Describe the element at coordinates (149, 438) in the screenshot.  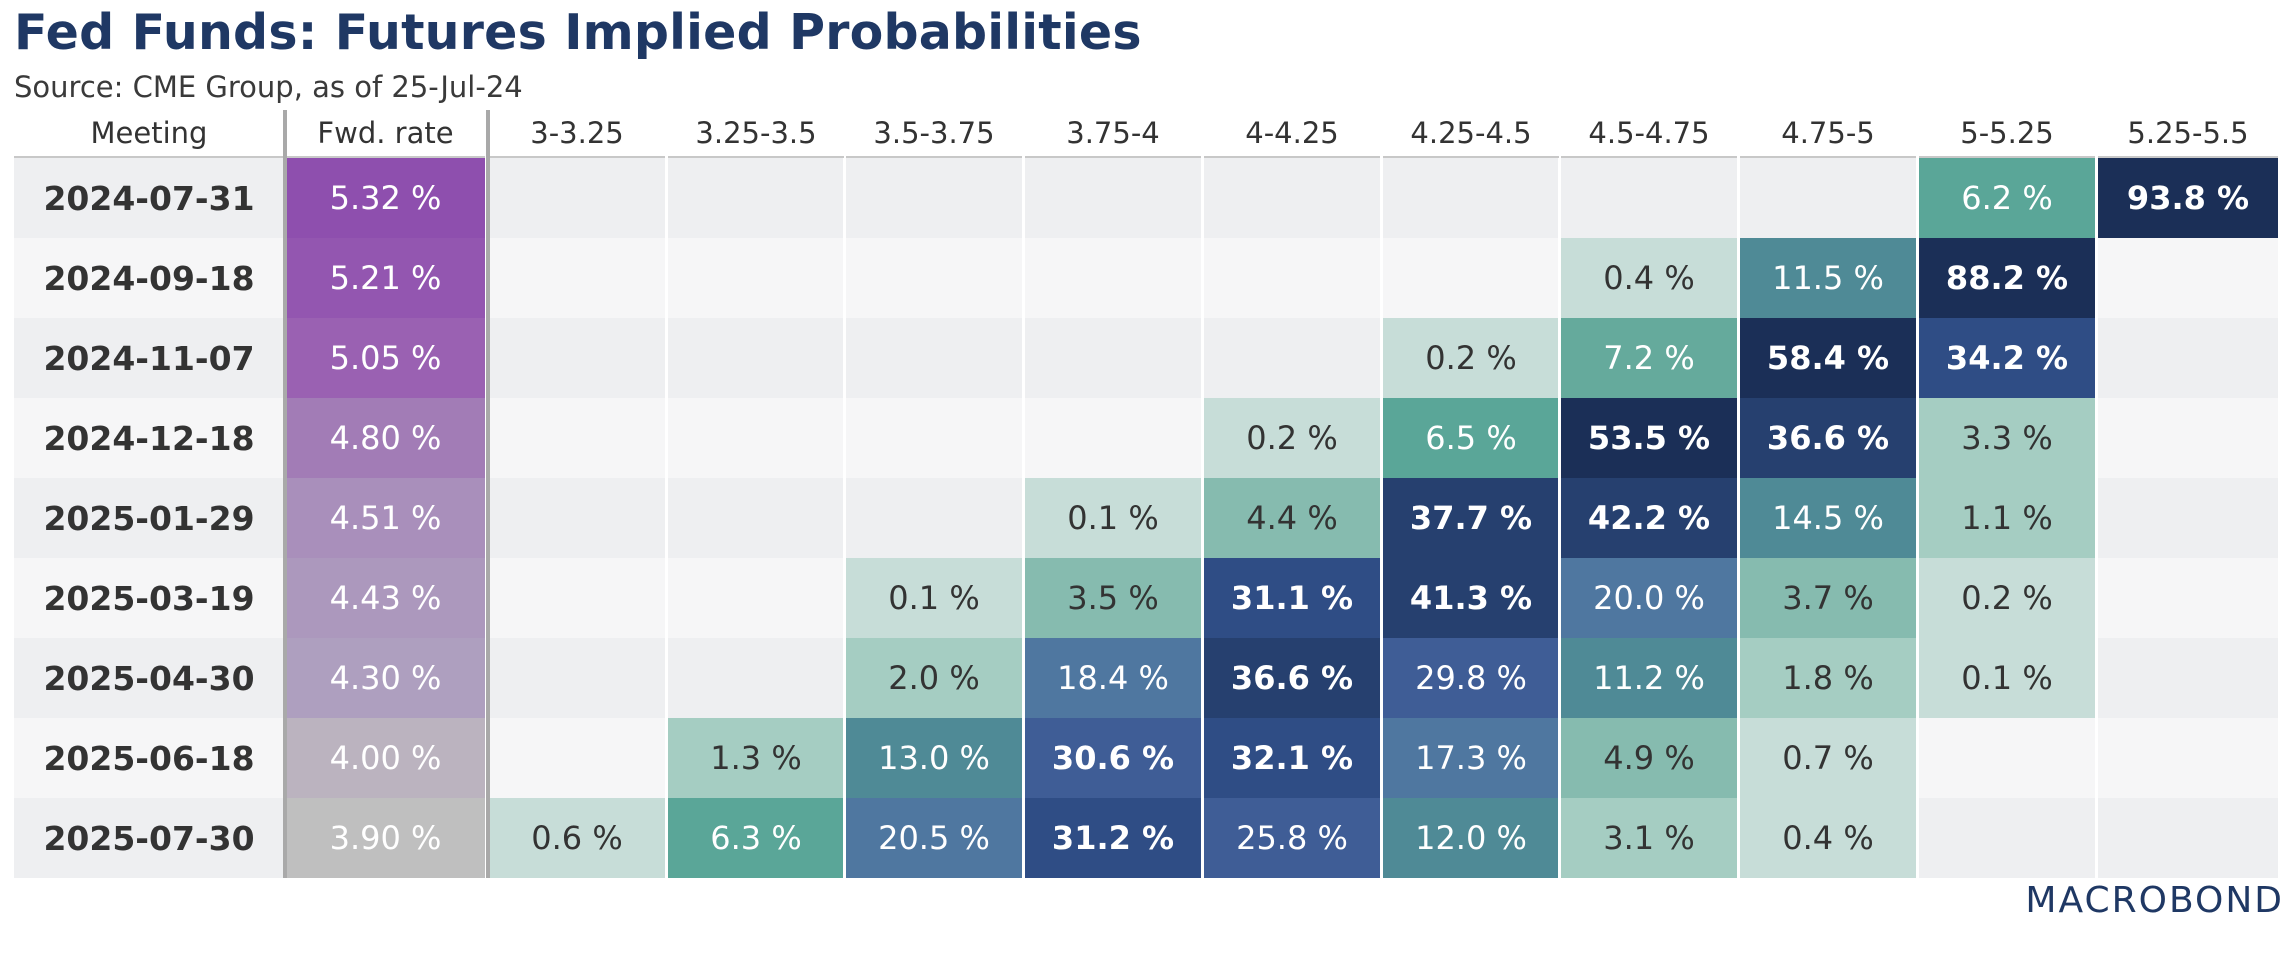
I see `meeting-date: 2024-12-18` at that location.